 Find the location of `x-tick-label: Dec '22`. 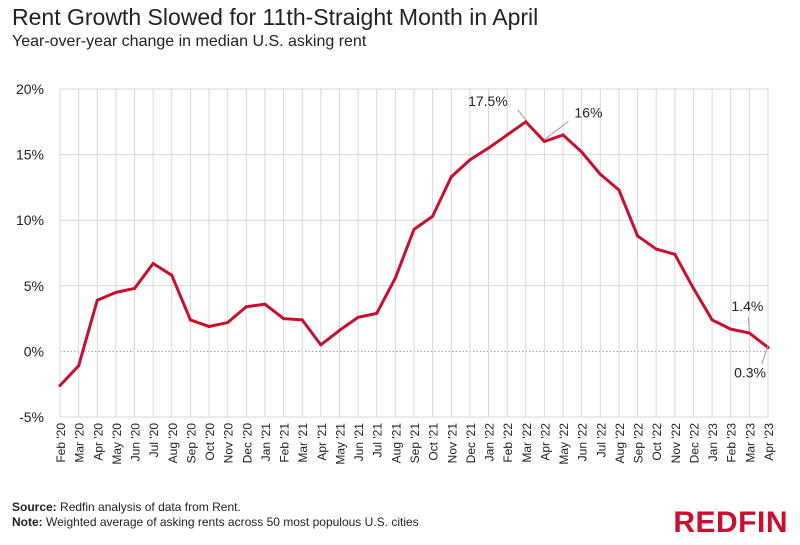

x-tick-label: Dec '22 is located at coordinates (694, 443).